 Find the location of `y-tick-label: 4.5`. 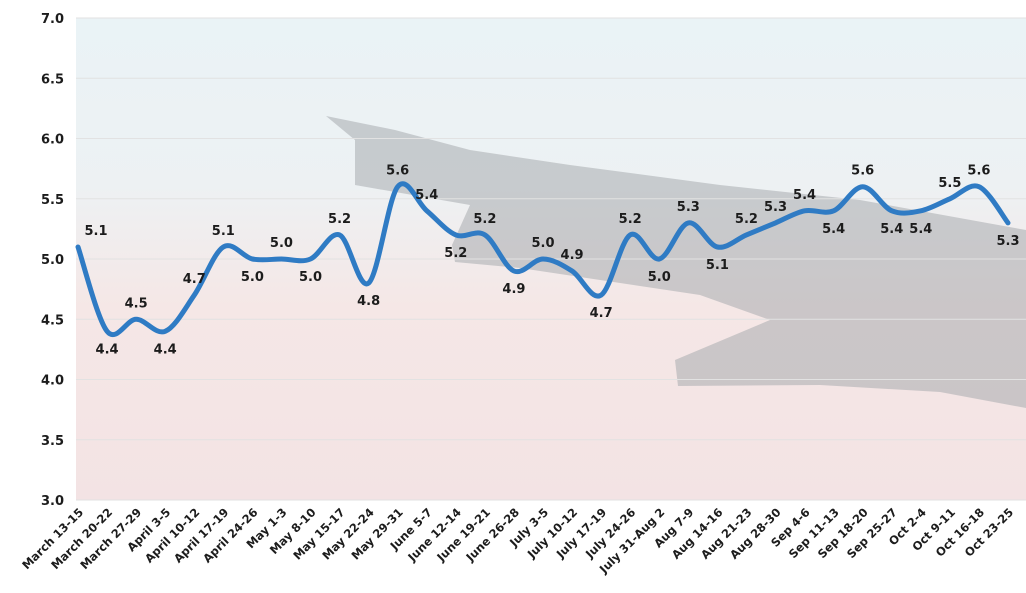

y-tick-label: 4.5 is located at coordinates (52, 320).